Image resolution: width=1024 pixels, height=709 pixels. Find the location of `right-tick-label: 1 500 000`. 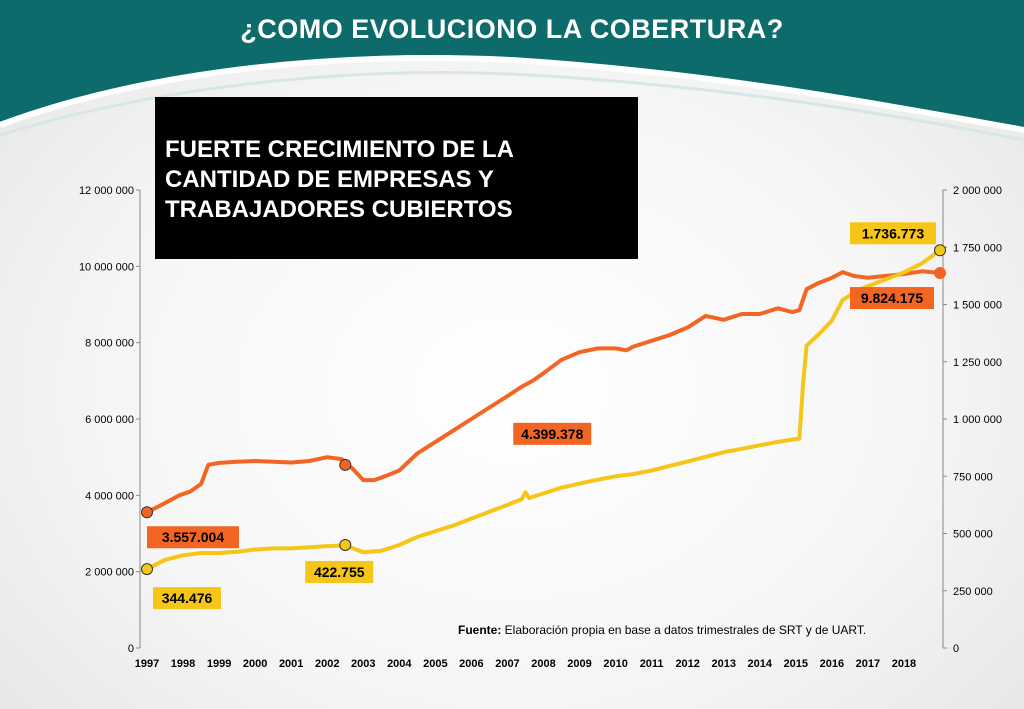

right-tick-label: 1 500 000 is located at coordinates (977, 306).